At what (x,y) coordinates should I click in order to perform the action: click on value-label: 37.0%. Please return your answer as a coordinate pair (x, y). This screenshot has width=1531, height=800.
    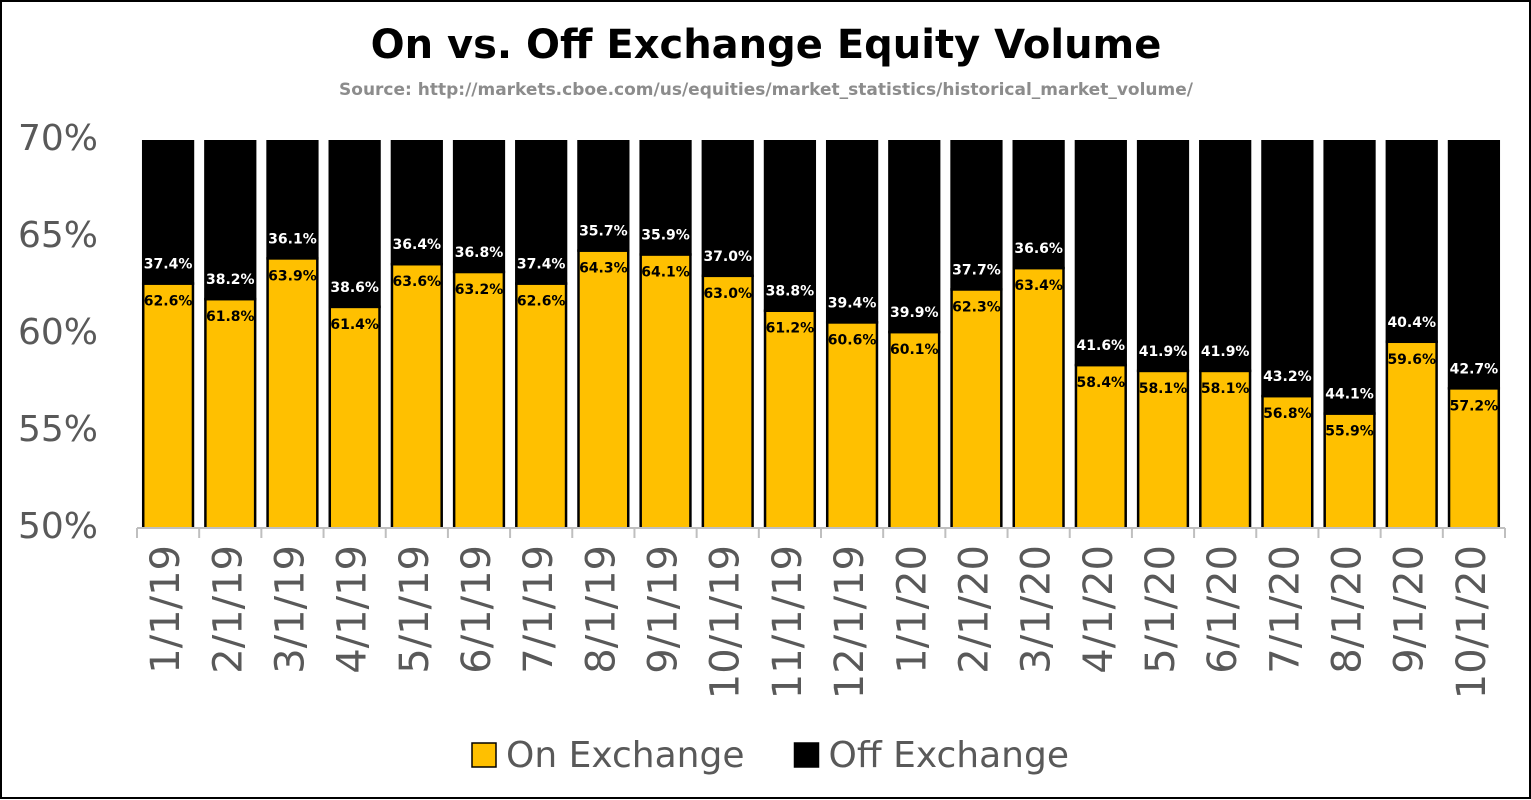
    Looking at the image, I should click on (727, 257).